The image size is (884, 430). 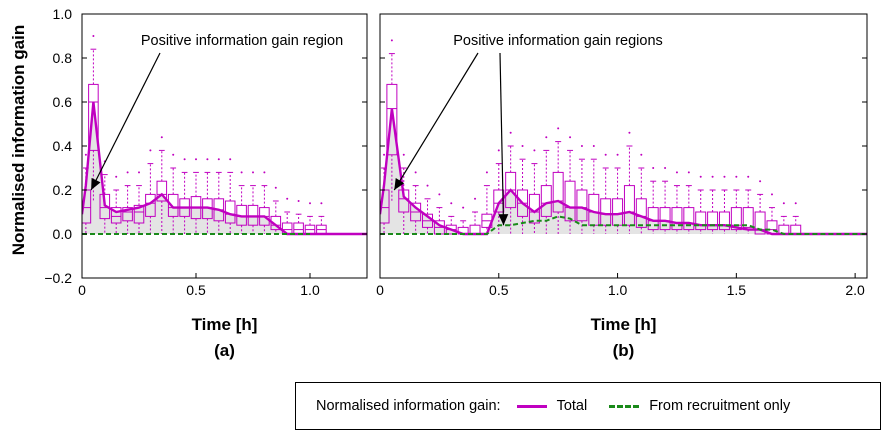 What do you see at coordinates (606, 212) in the screenshot?
I see `panel-b-box-19-body` at bounding box center [606, 212].